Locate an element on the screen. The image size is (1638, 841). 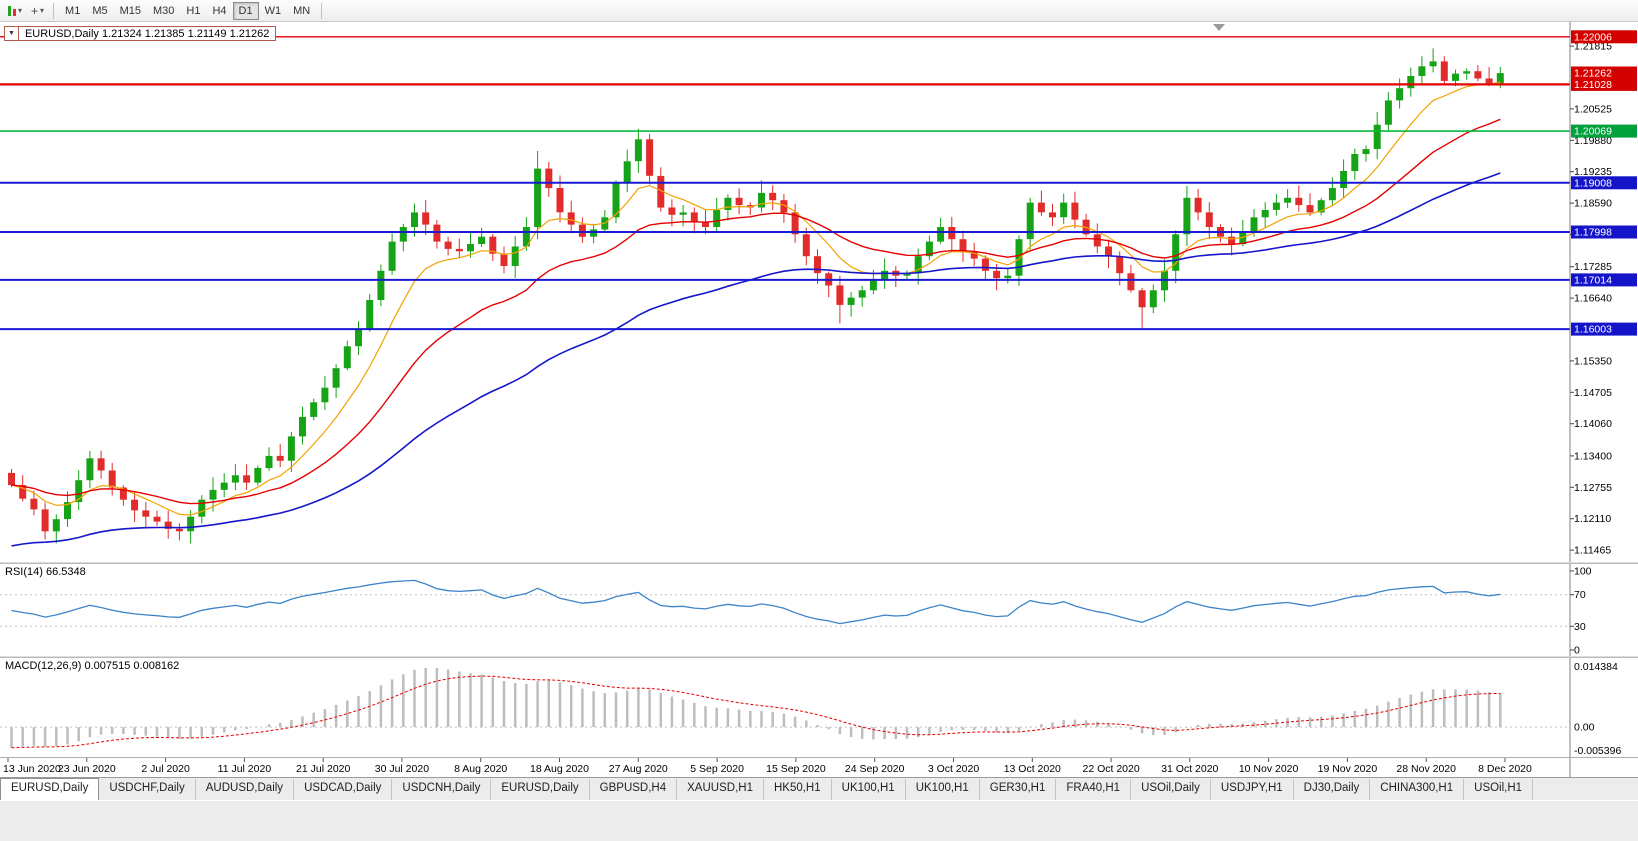
chart-tab: GER30,H1 is located at coordinates (1018, 789).